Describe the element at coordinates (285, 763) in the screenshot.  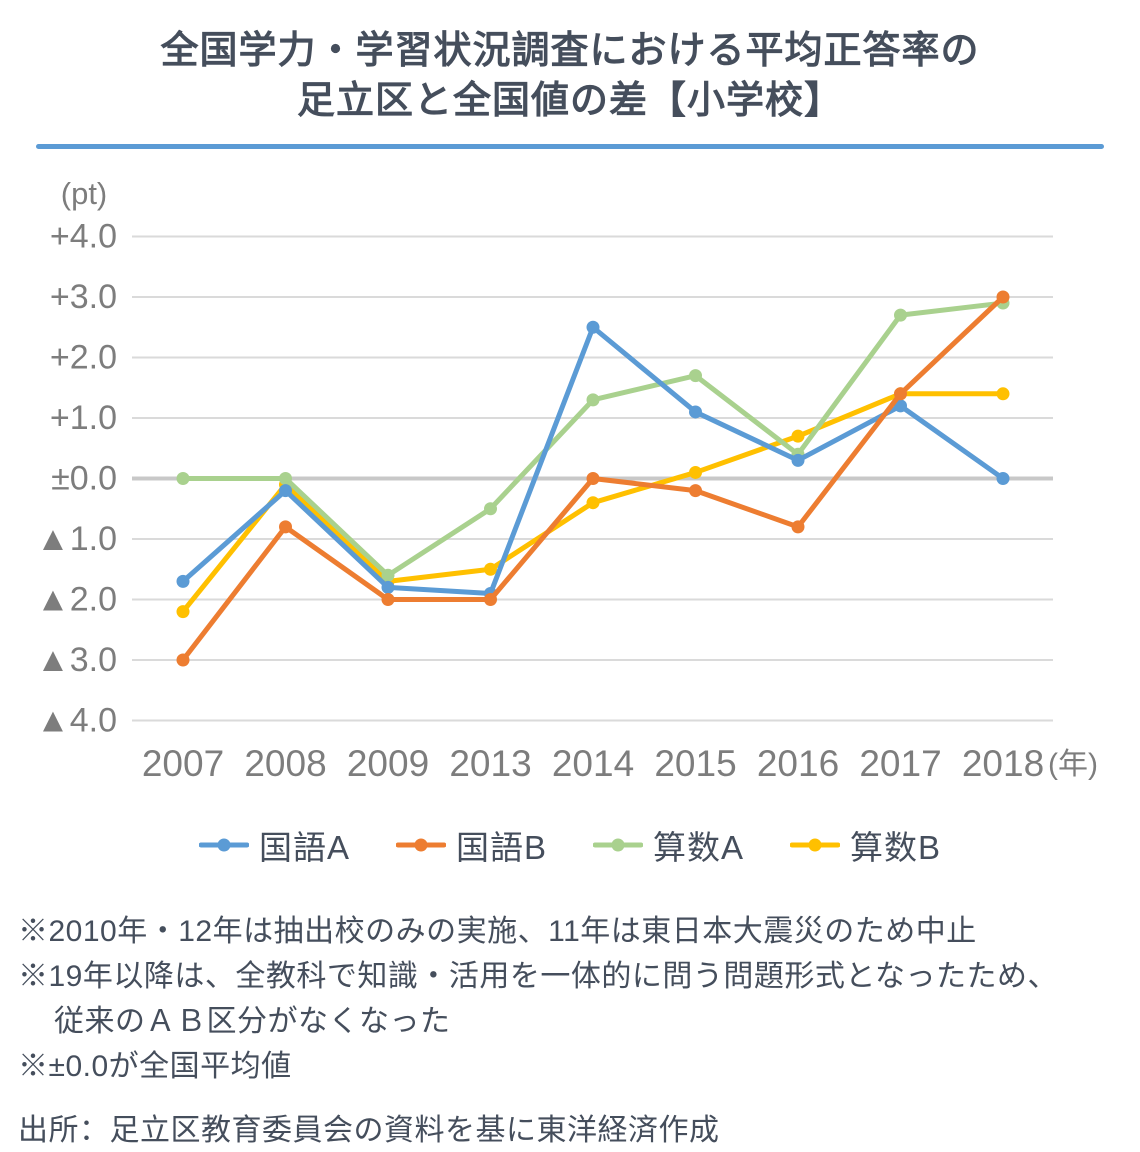
I see `x-tick-label: 2008` at that location.